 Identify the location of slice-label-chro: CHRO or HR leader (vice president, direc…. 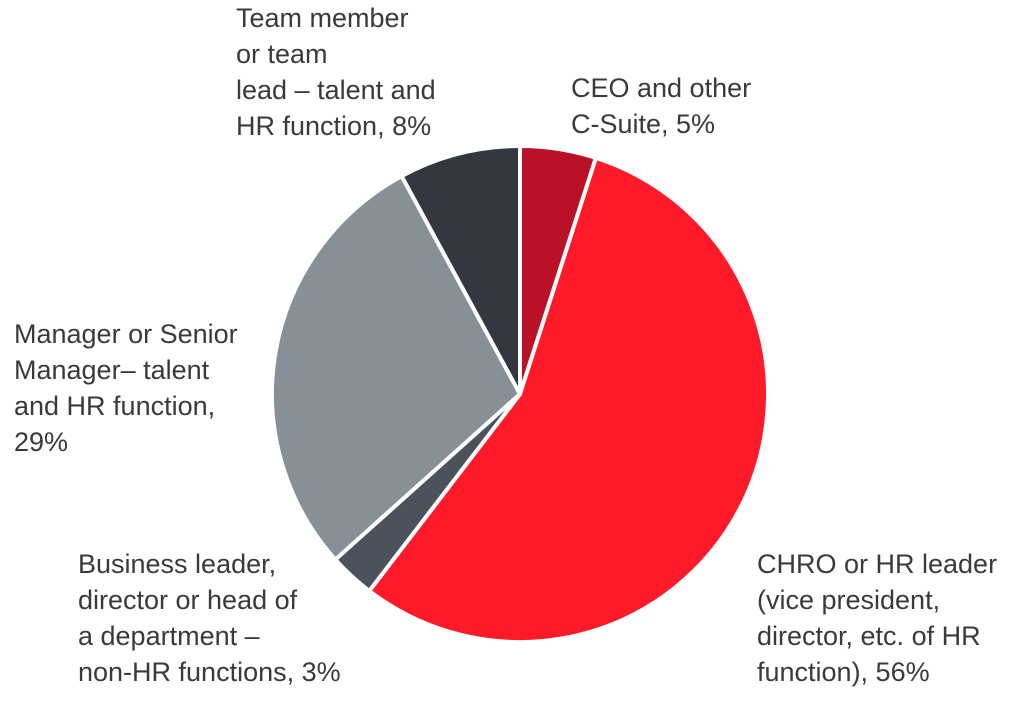
(877, 618).